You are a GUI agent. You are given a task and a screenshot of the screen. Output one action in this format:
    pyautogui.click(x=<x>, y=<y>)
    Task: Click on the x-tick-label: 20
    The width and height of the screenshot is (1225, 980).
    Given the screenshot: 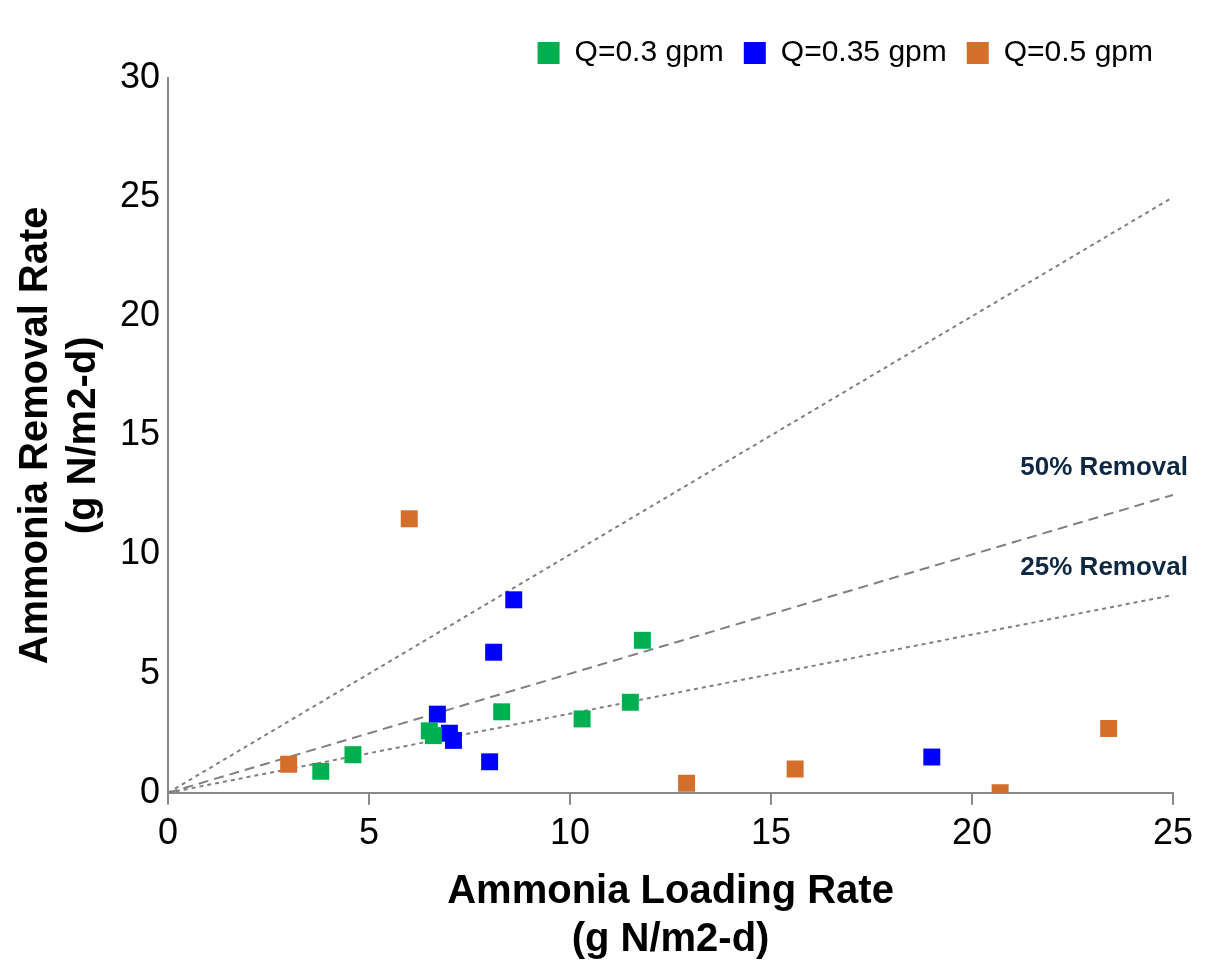 What is the action you would take?
    pyautogui.click(x=972, y=832)
    